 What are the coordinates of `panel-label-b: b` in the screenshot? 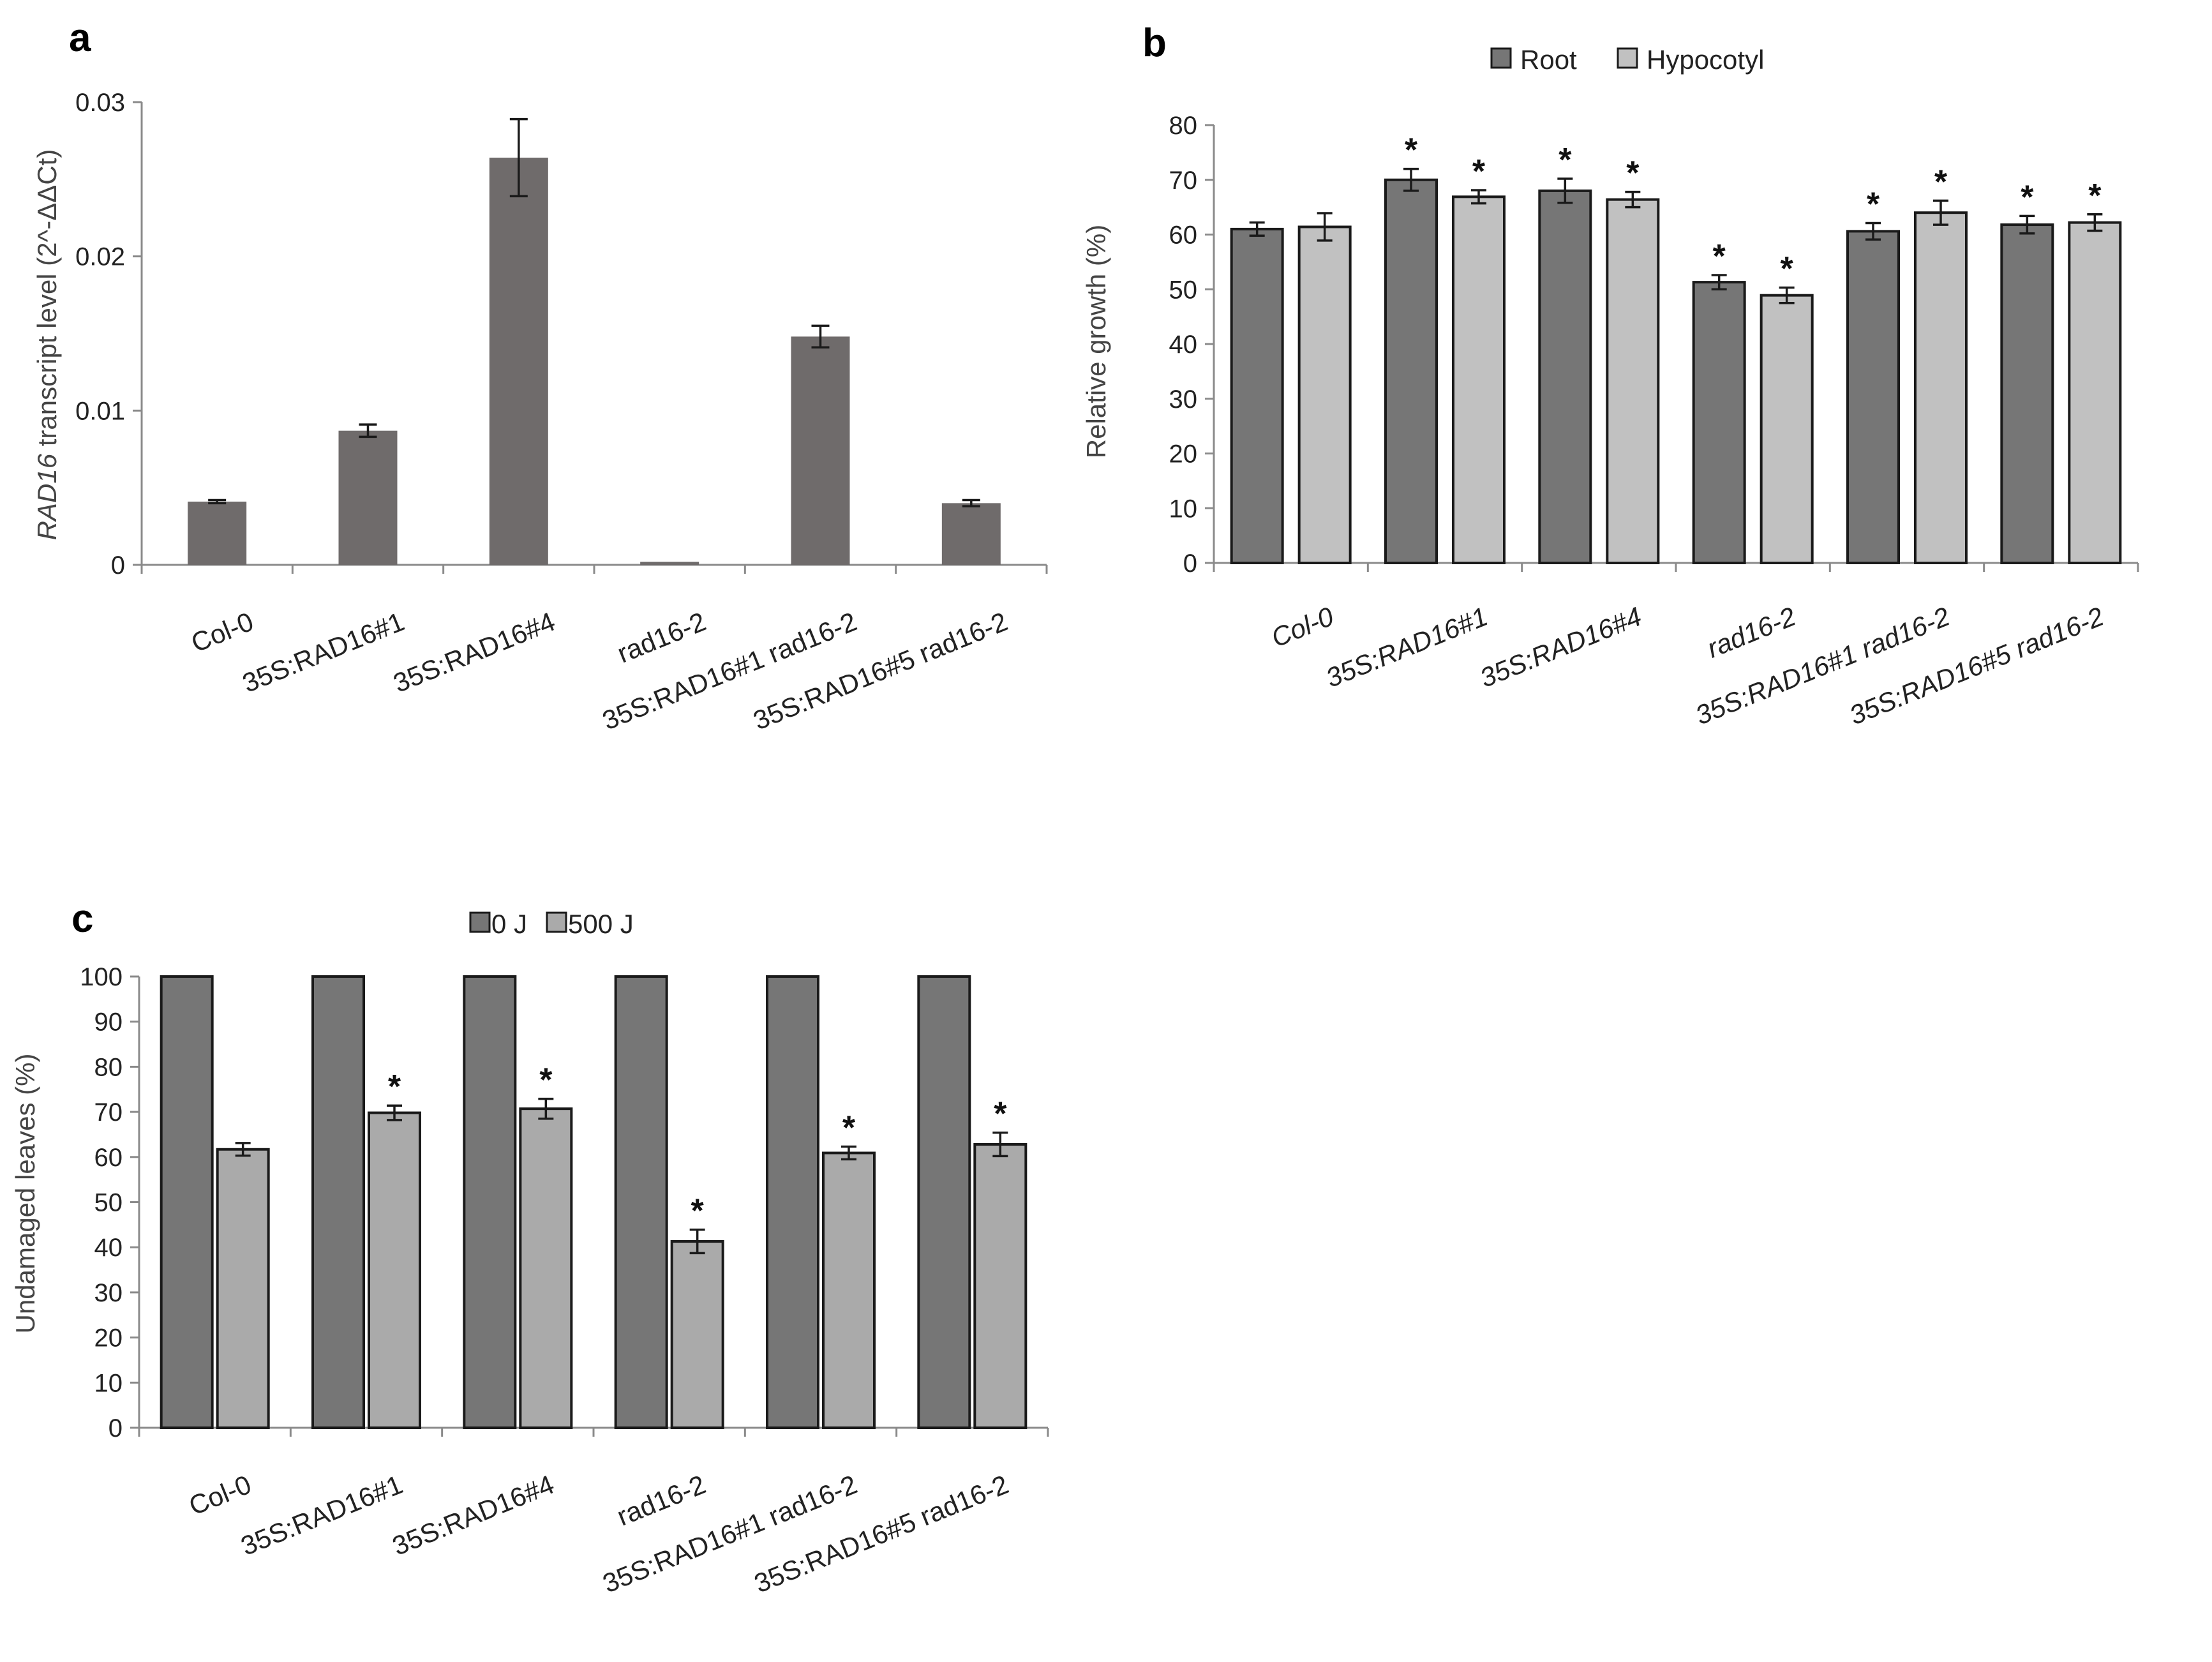 It's located at (1154, 43).